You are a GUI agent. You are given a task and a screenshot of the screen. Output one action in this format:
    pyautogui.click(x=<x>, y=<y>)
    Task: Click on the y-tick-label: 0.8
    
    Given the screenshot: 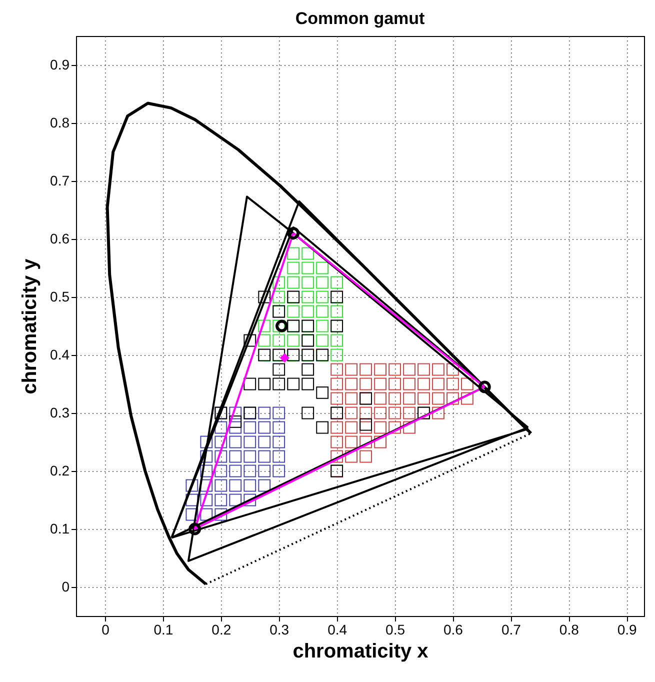 What is the action you would take?
    pyautogui.click(x=60, y=122)
    